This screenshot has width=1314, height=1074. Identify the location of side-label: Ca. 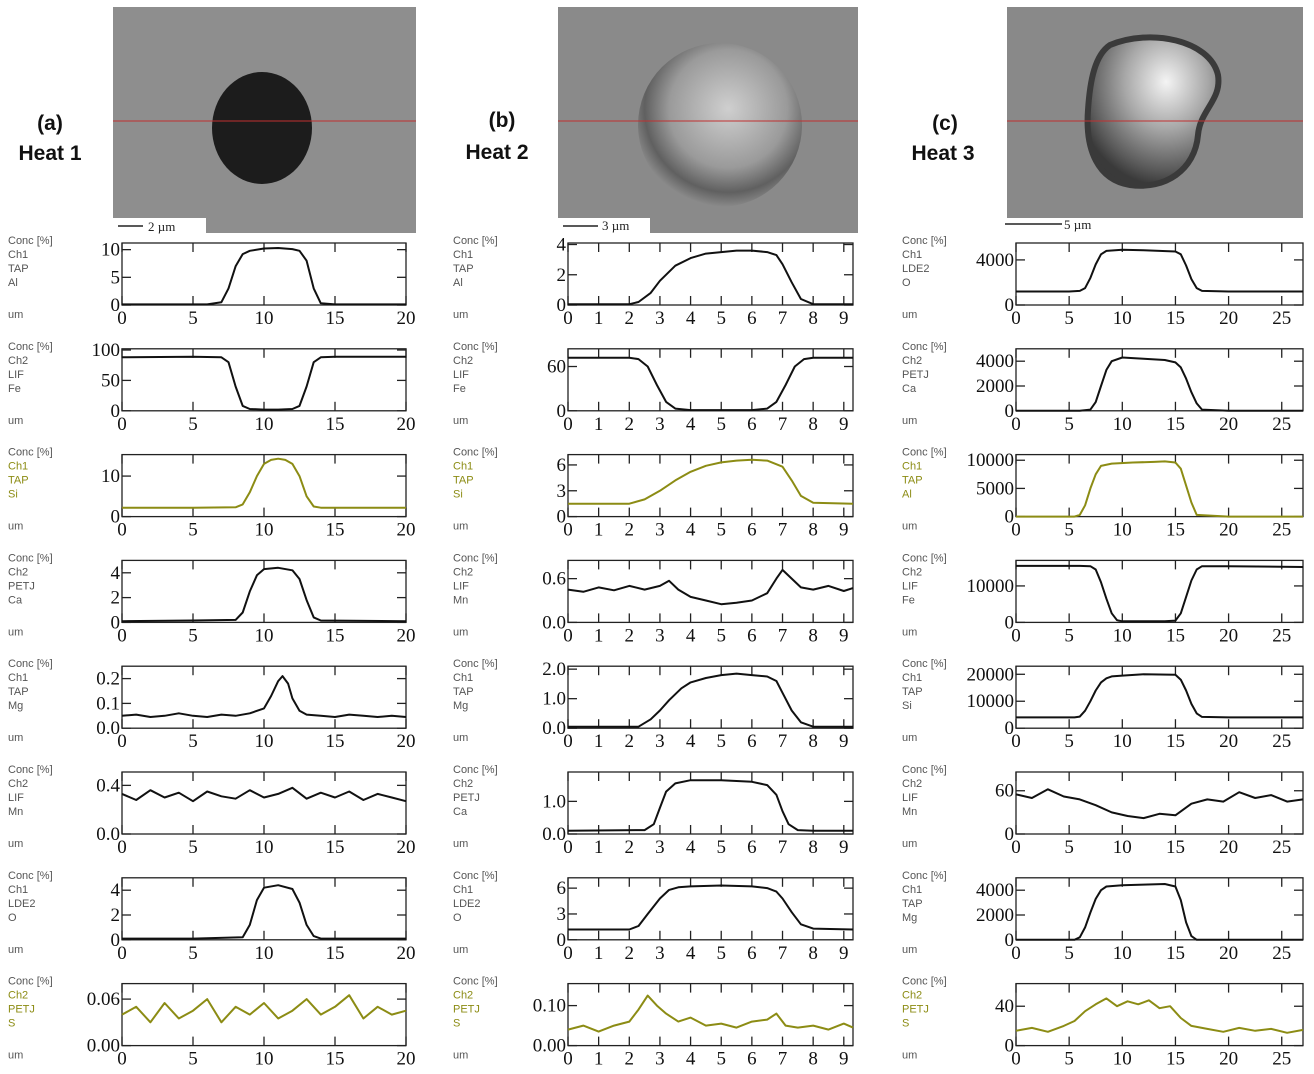
(460, 812).